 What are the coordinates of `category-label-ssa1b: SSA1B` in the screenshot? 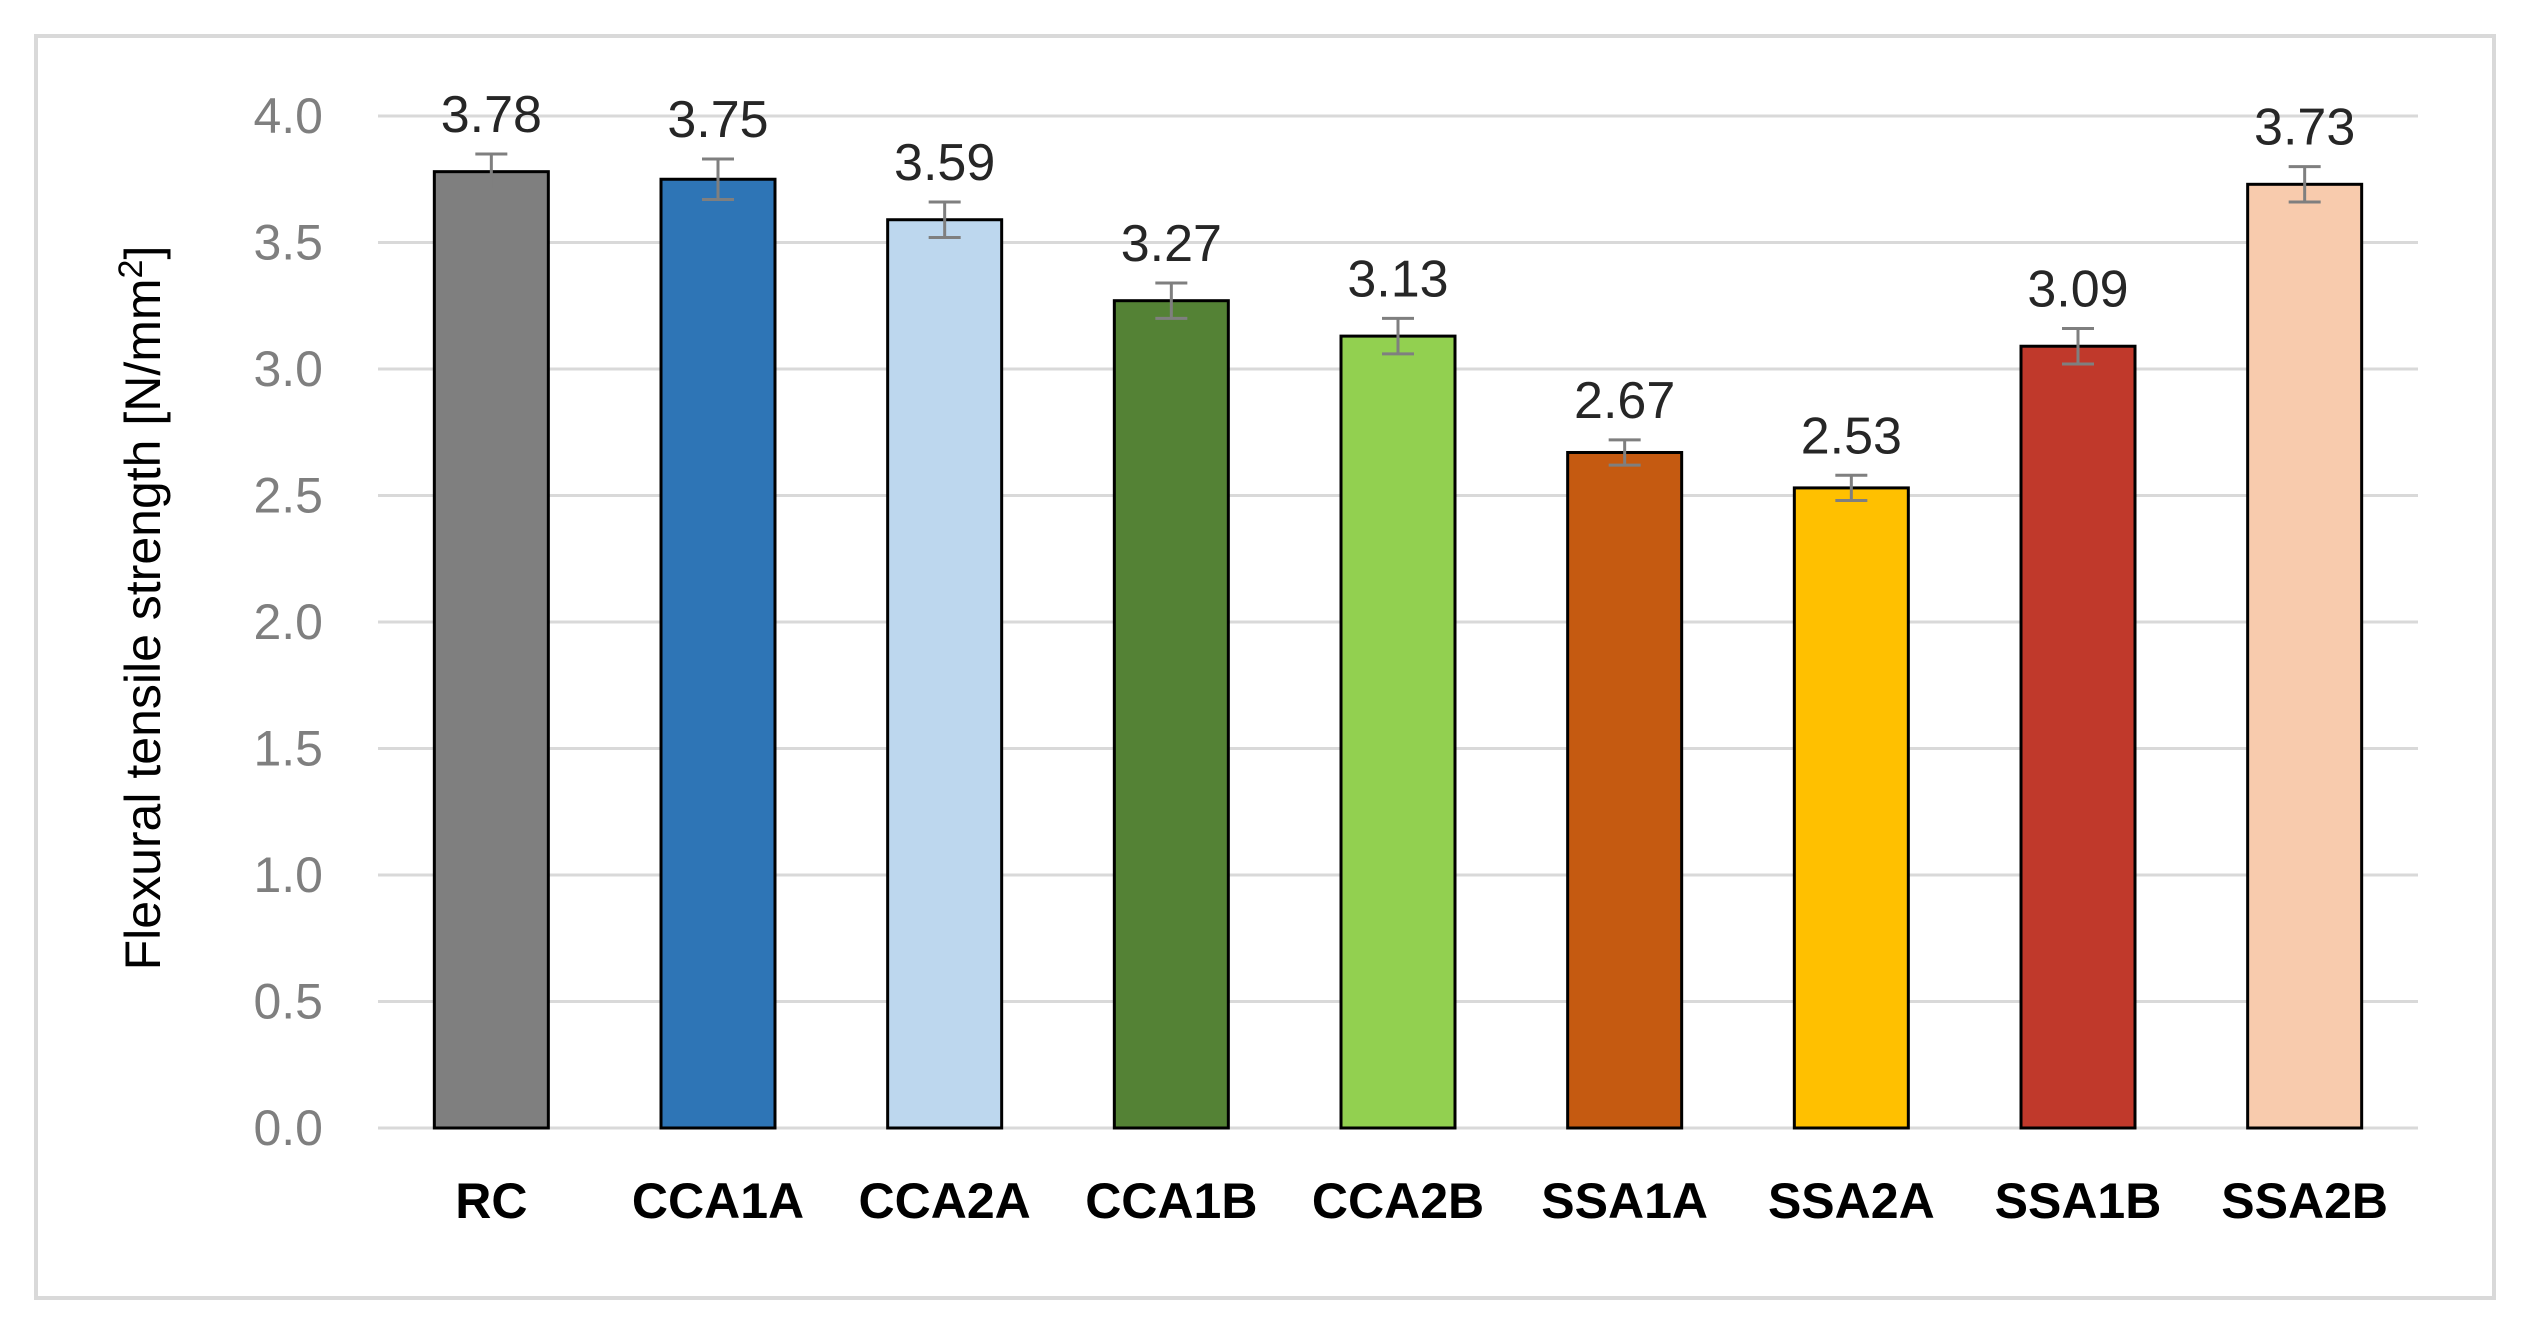 It's located at (2078, 1201).